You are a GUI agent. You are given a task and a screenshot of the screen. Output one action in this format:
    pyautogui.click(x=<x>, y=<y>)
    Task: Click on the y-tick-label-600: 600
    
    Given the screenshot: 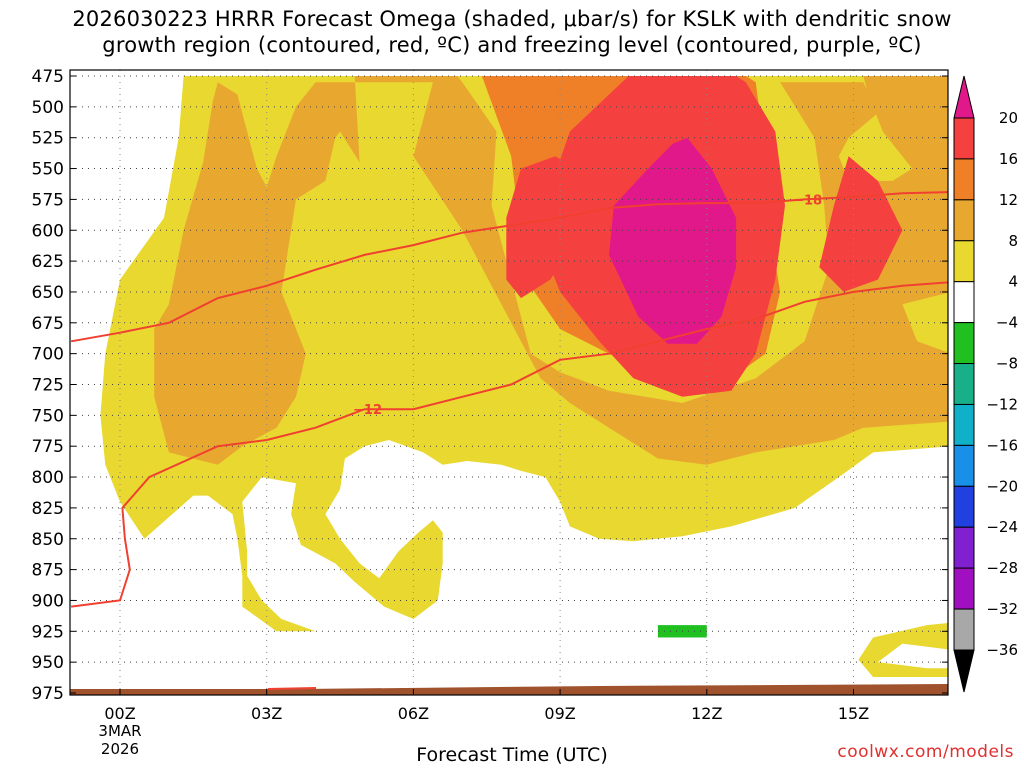 What is the action you would take?
    pyautogui.click(x=48, y=231)
    